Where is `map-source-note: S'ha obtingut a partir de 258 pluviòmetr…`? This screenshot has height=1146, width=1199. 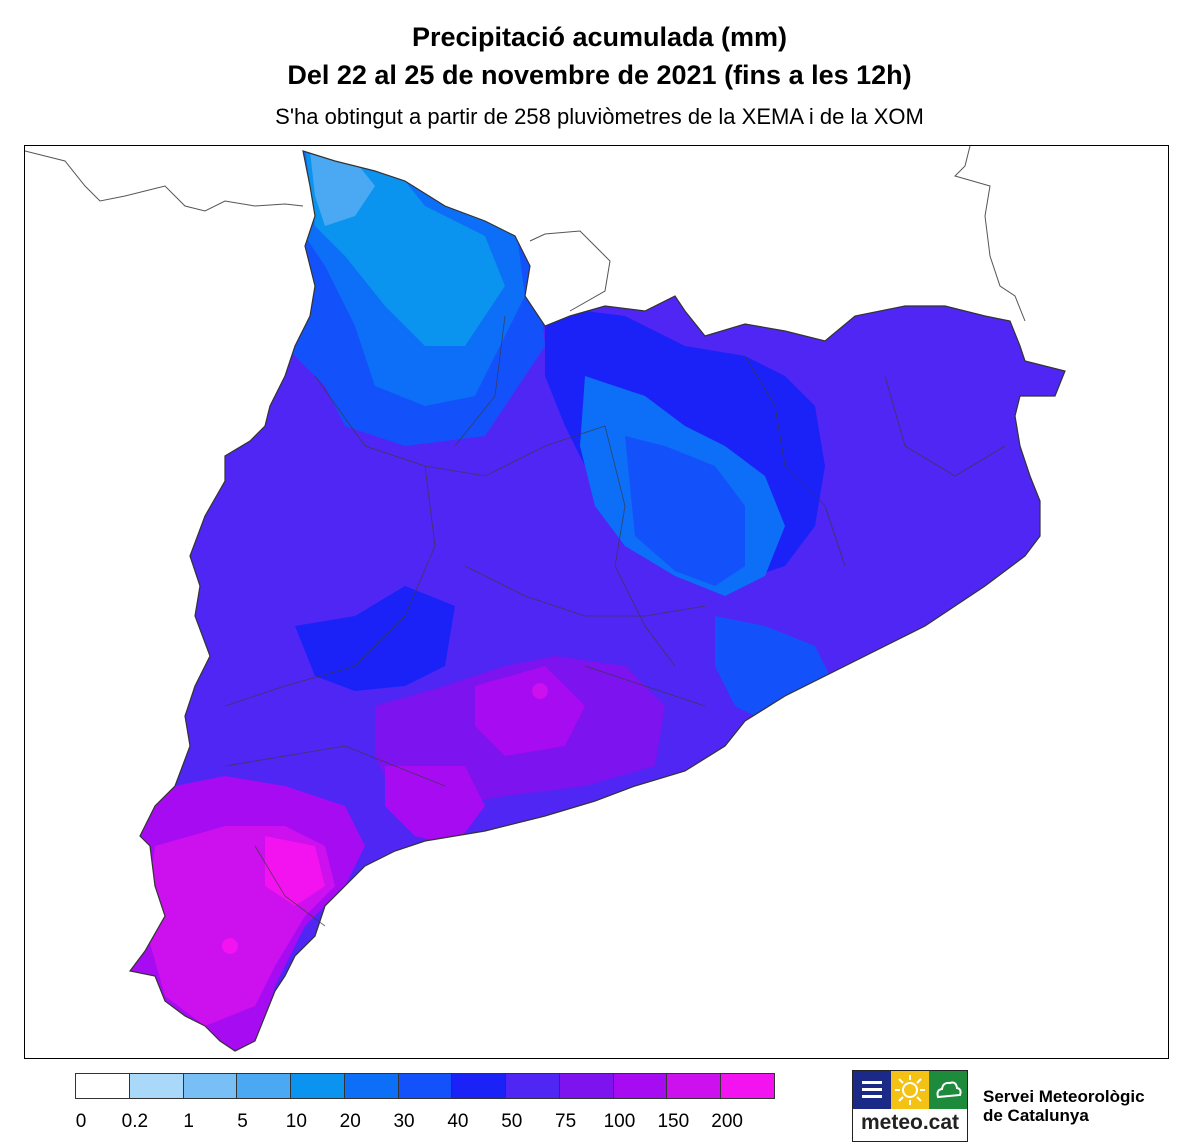 map-source-note: S'ha obtingut a partir de 258 pluviòmetr… is located at coordinates (599, 116).